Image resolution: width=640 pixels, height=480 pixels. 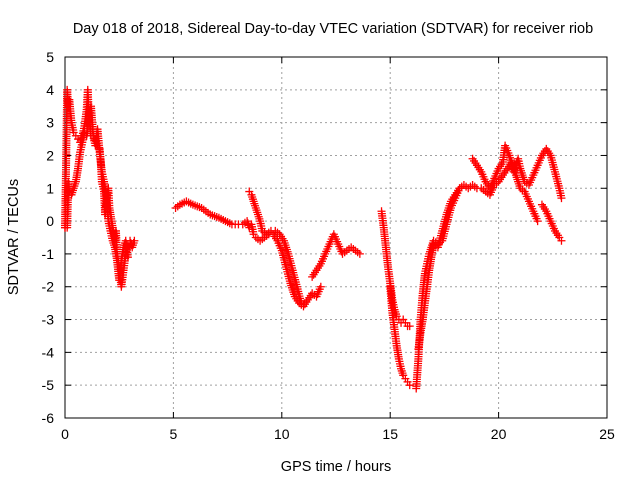 What do you see at coordinates (499, 434) in the screenshot?
I see `x-tick-label: 20` at bounding box center [499, 434].